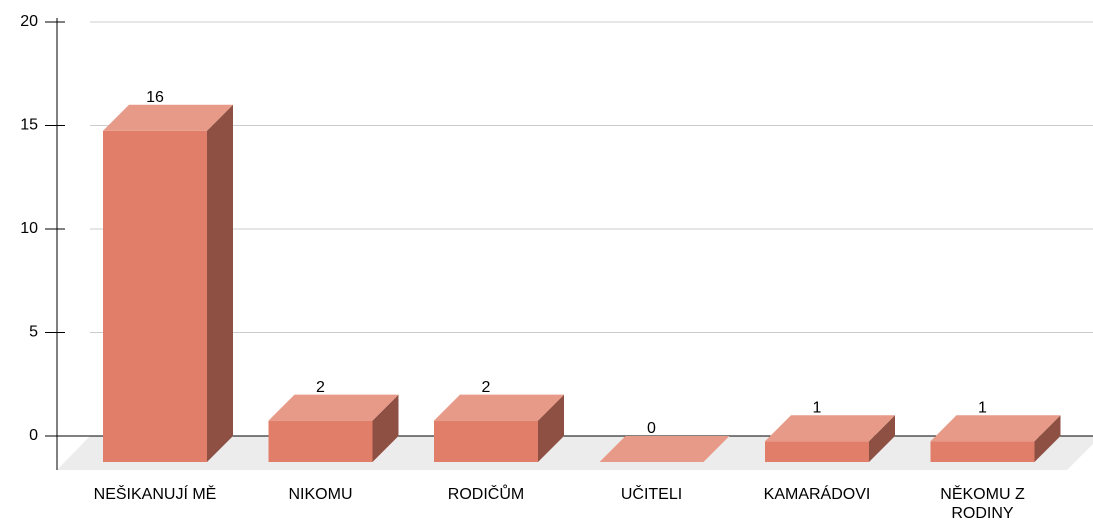  I want to click on x-tick-label: NIKOMU, so click(320, 494).